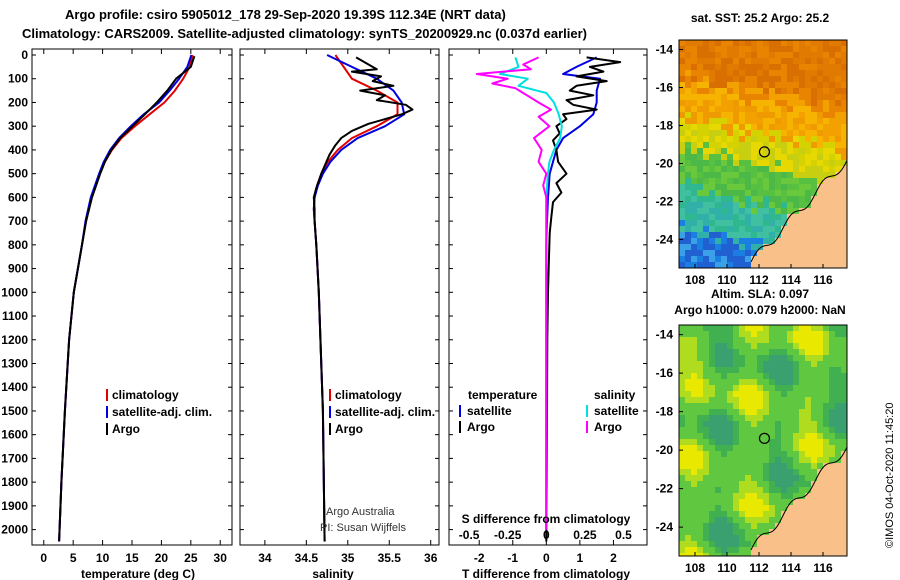 The width and height of the screenshot is (900, 580). What do you see at coordinates (333, 573) in the screenshot?
I see `salinity-xlabel: salinity` at bounding box center [333, 573].